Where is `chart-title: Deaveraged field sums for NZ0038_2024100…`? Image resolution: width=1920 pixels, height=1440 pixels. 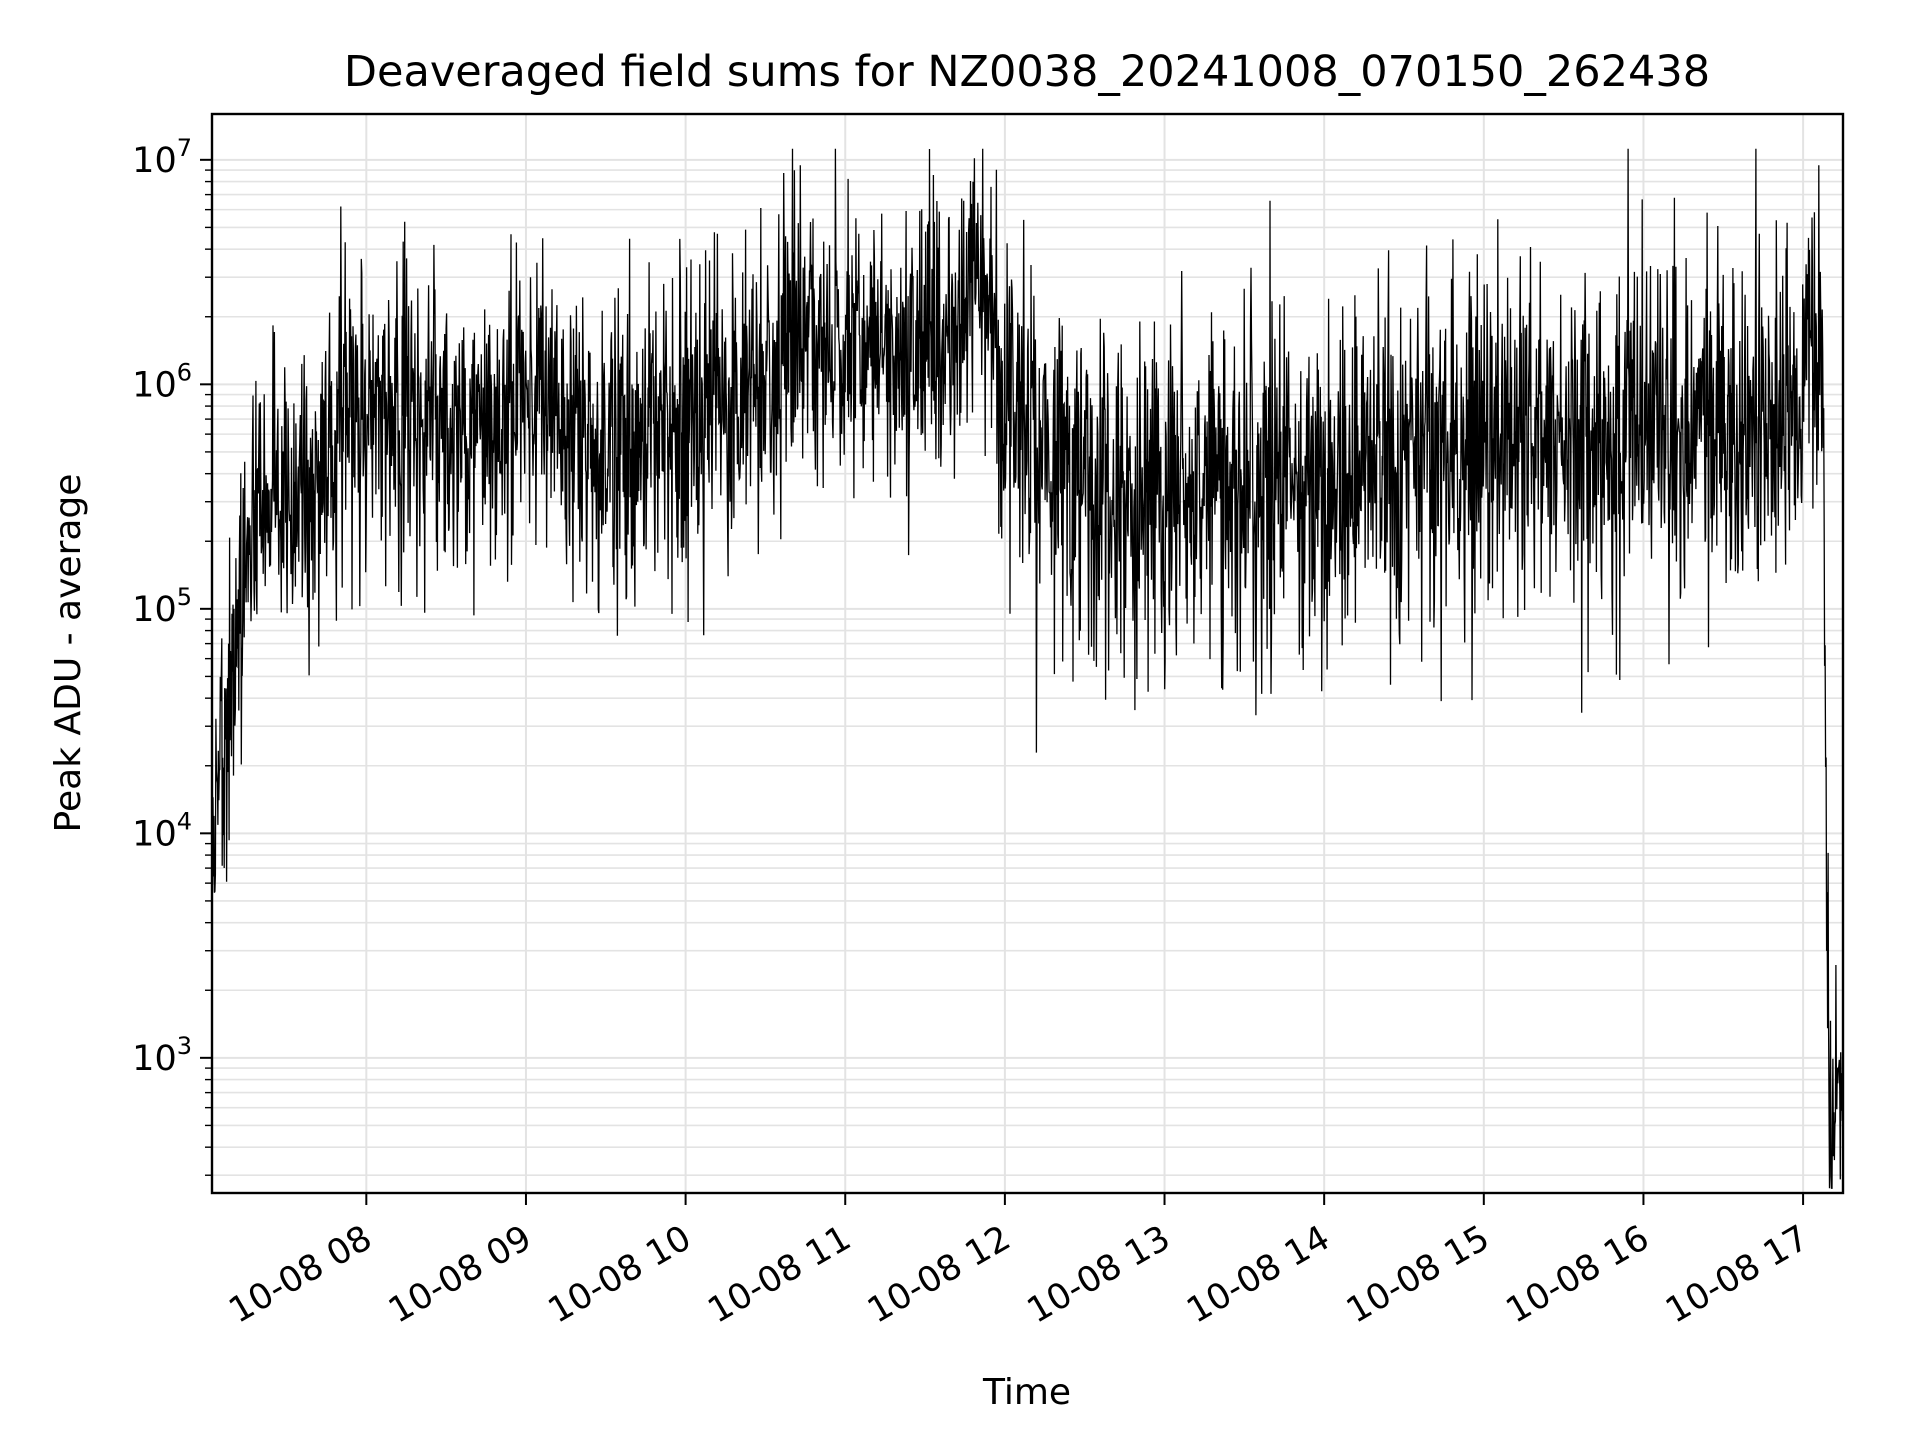
chart-title: Deaveraged field sums for NZ0038_2024100… is located at coordinates (1027, 72).